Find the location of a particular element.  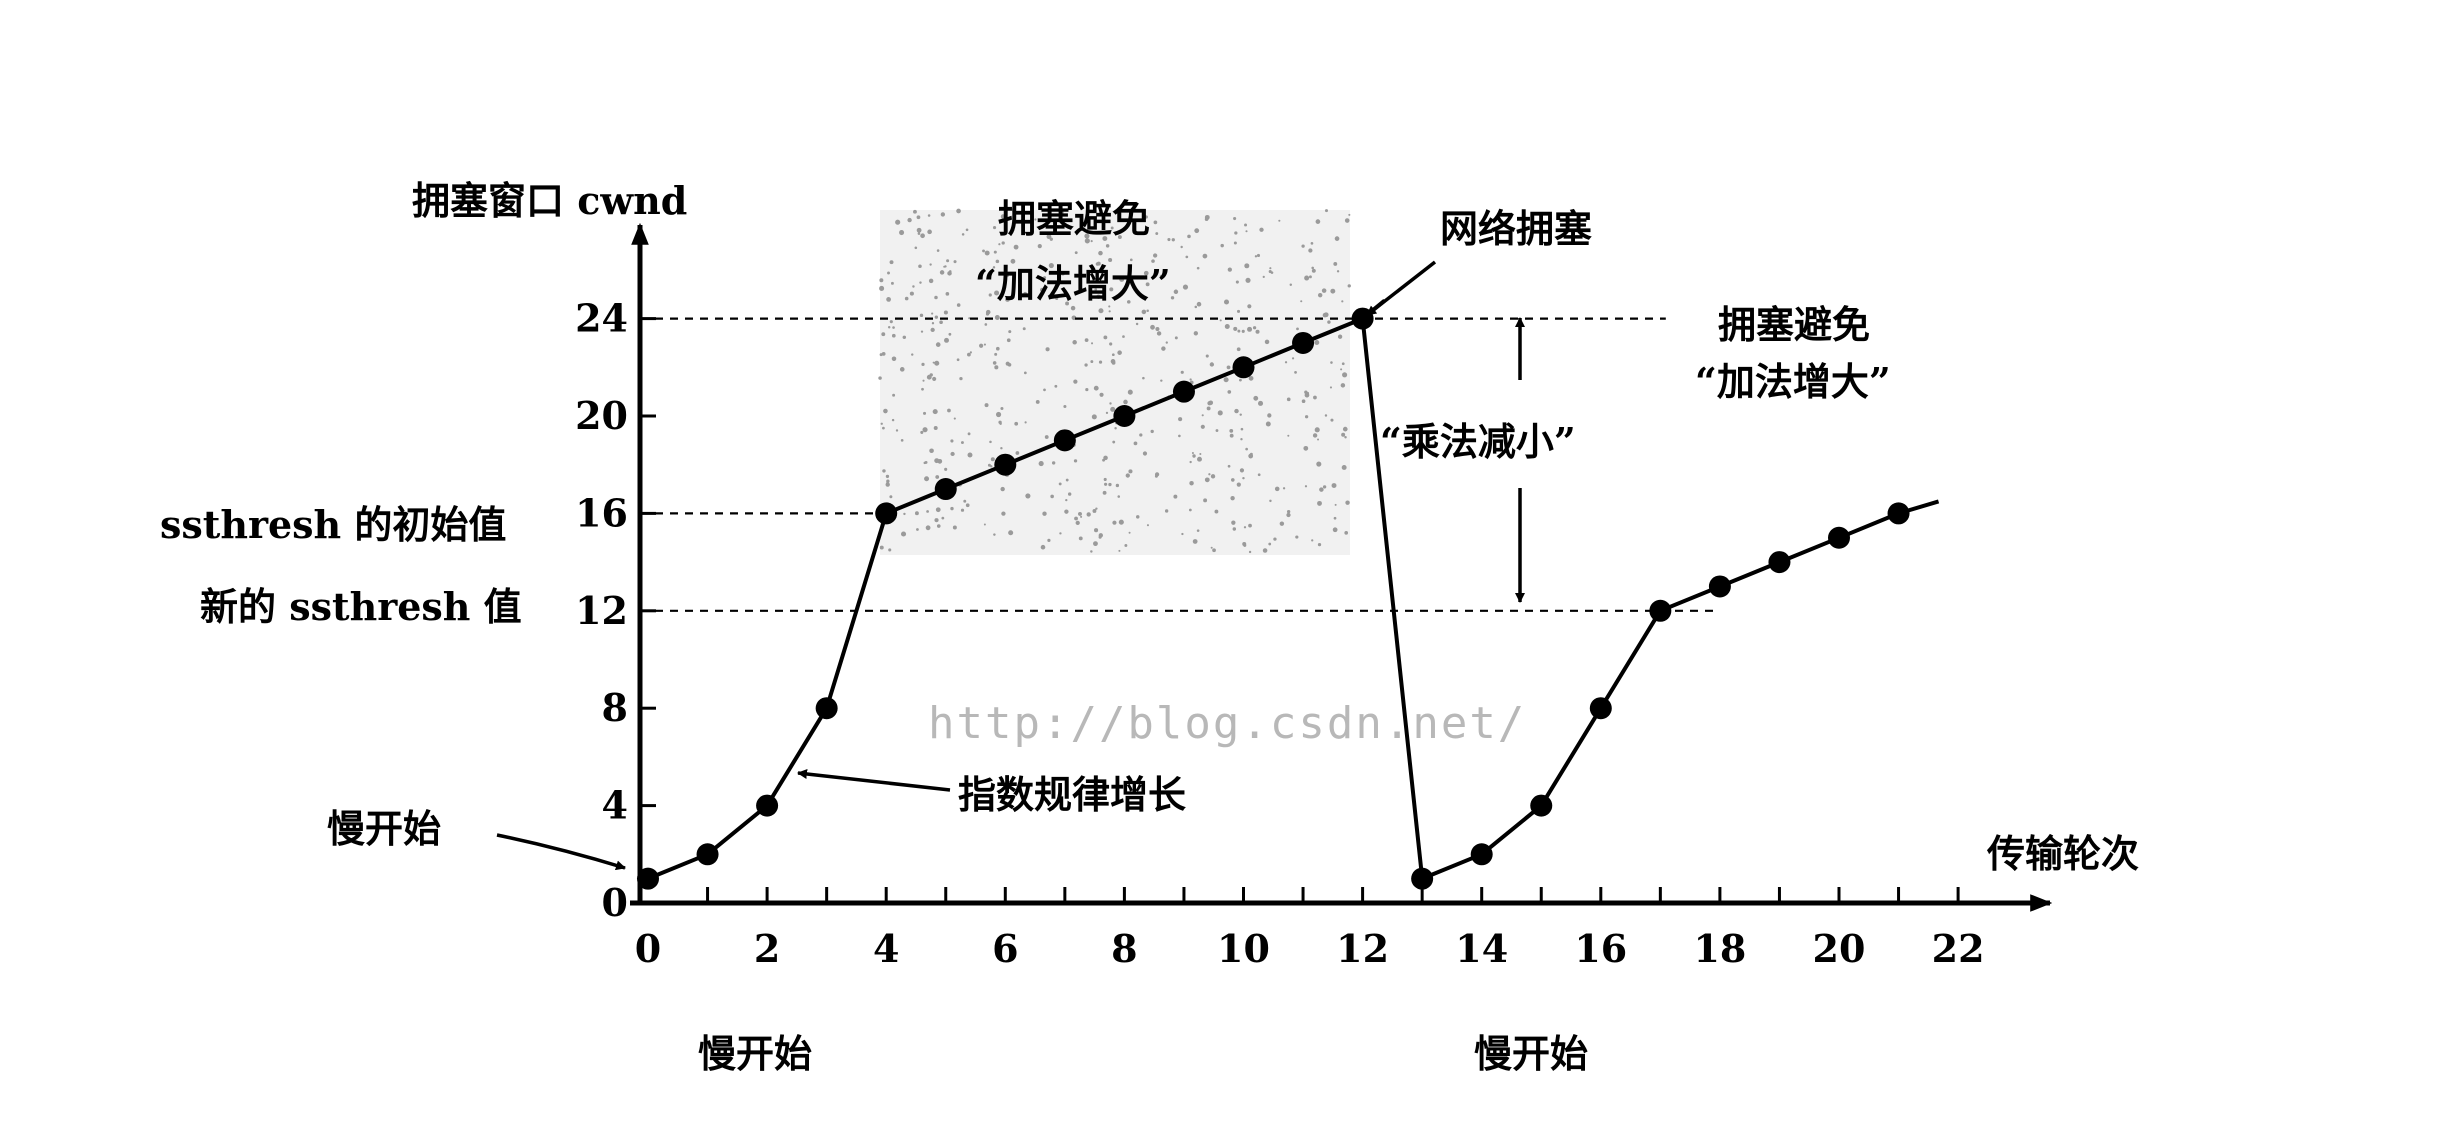

x-tick-label: 12 is located at coordinates (1362, 948).